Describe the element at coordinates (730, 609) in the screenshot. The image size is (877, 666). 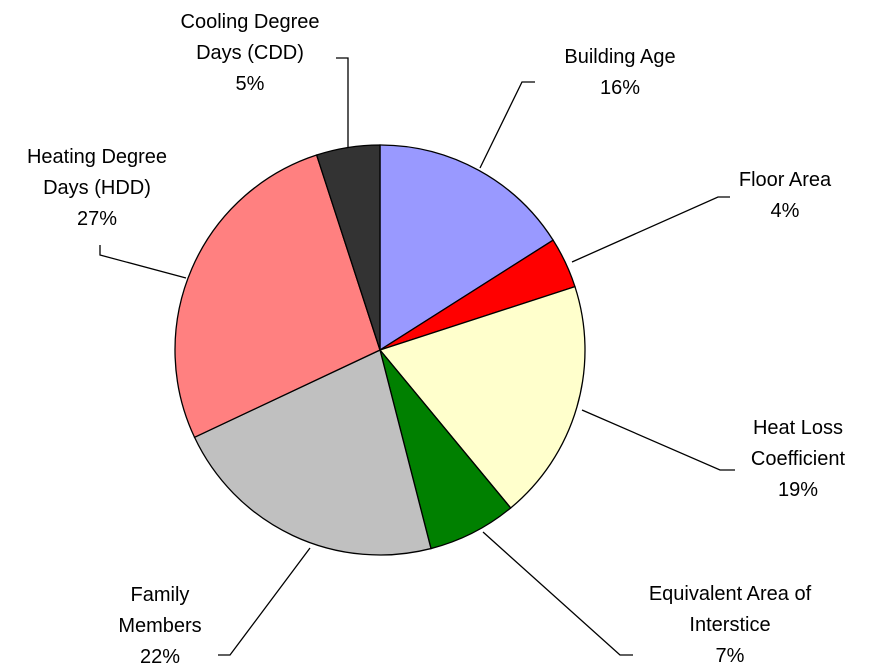
I see `category-name: Equivalent Area of Interstice` at that location.